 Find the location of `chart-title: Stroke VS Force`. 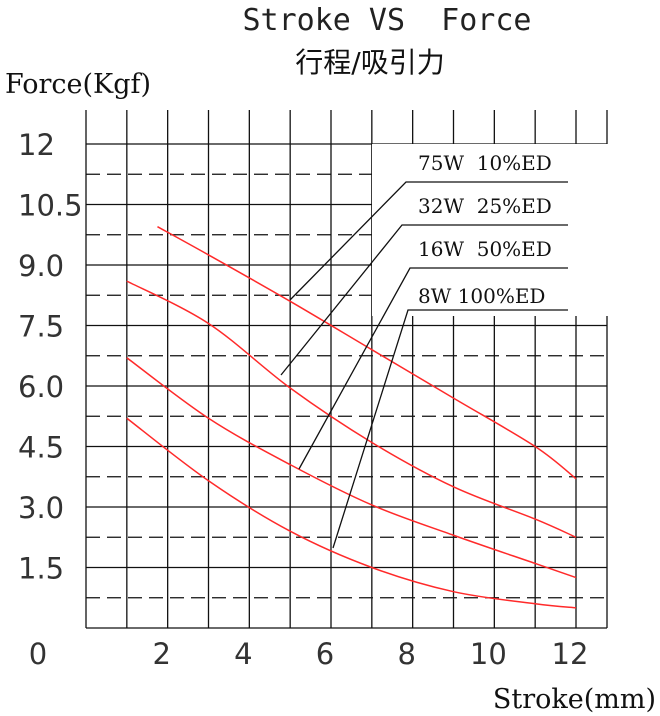

chart-title: Stroke VS Force is located at coordinates (387, 20).